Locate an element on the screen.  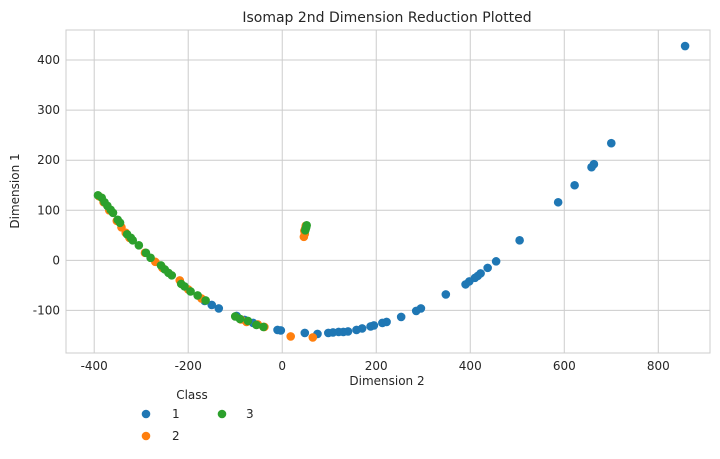
y-tick-label: -100 is located at coordinates (46, 310).